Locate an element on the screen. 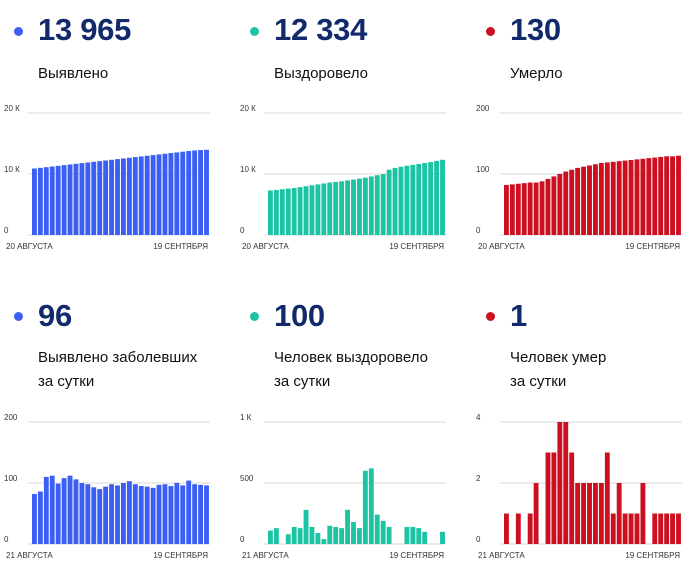 The width and height of the screenshot is (700, 578). recovered-chart: 0 10 К 20 К 20 АВГУСТА 19 СЕНТЯБРЯ is located at coordinates (343, 177).